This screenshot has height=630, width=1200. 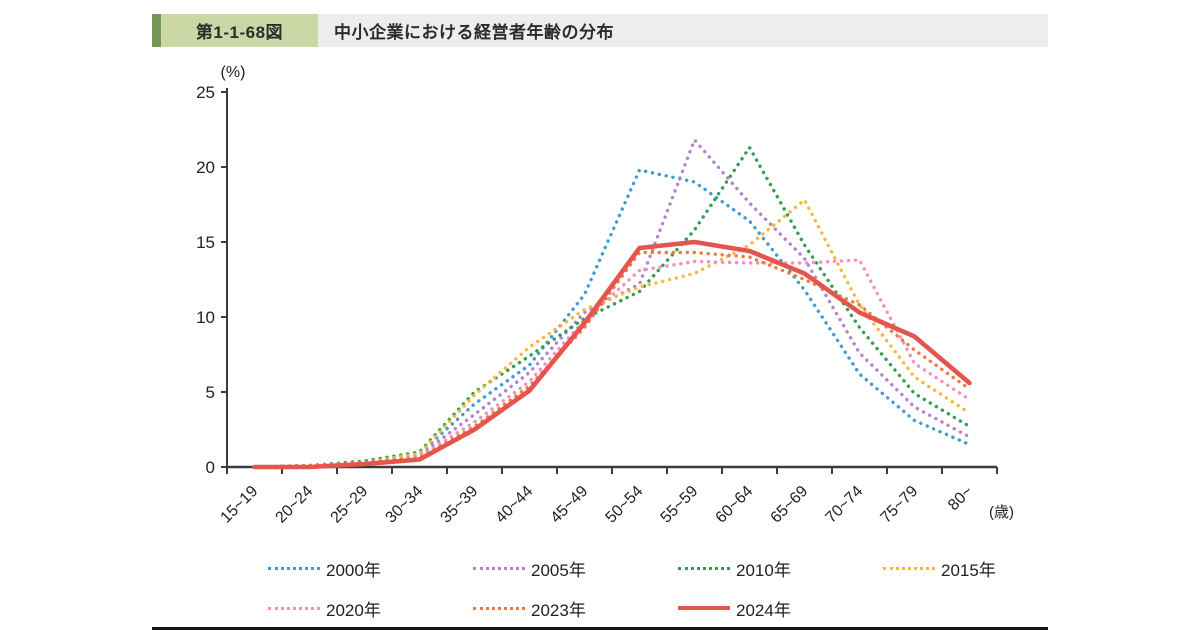 I want to click on legend-item-6: 2024年, so click(x=780, y=608).